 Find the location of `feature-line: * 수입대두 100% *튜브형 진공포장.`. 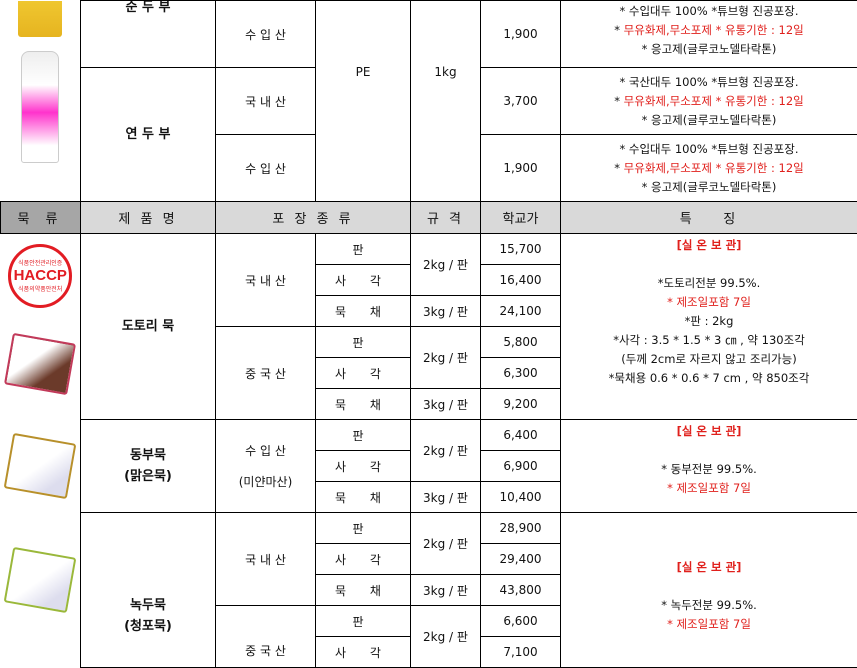

feature-line: * 수입대두 100% *튜브형 진공포장. is located at coordinates (709, 149).